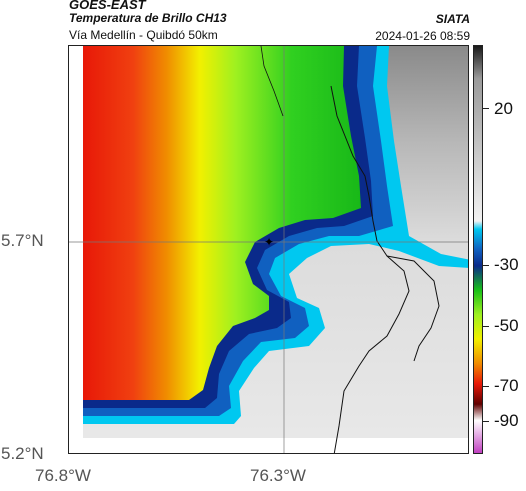 The width and height of the screenshot is (526, 491). Describe the element at coordinates (107, 6) in the screenshot. I see `satellite-source: GOES-EAST` at that location.